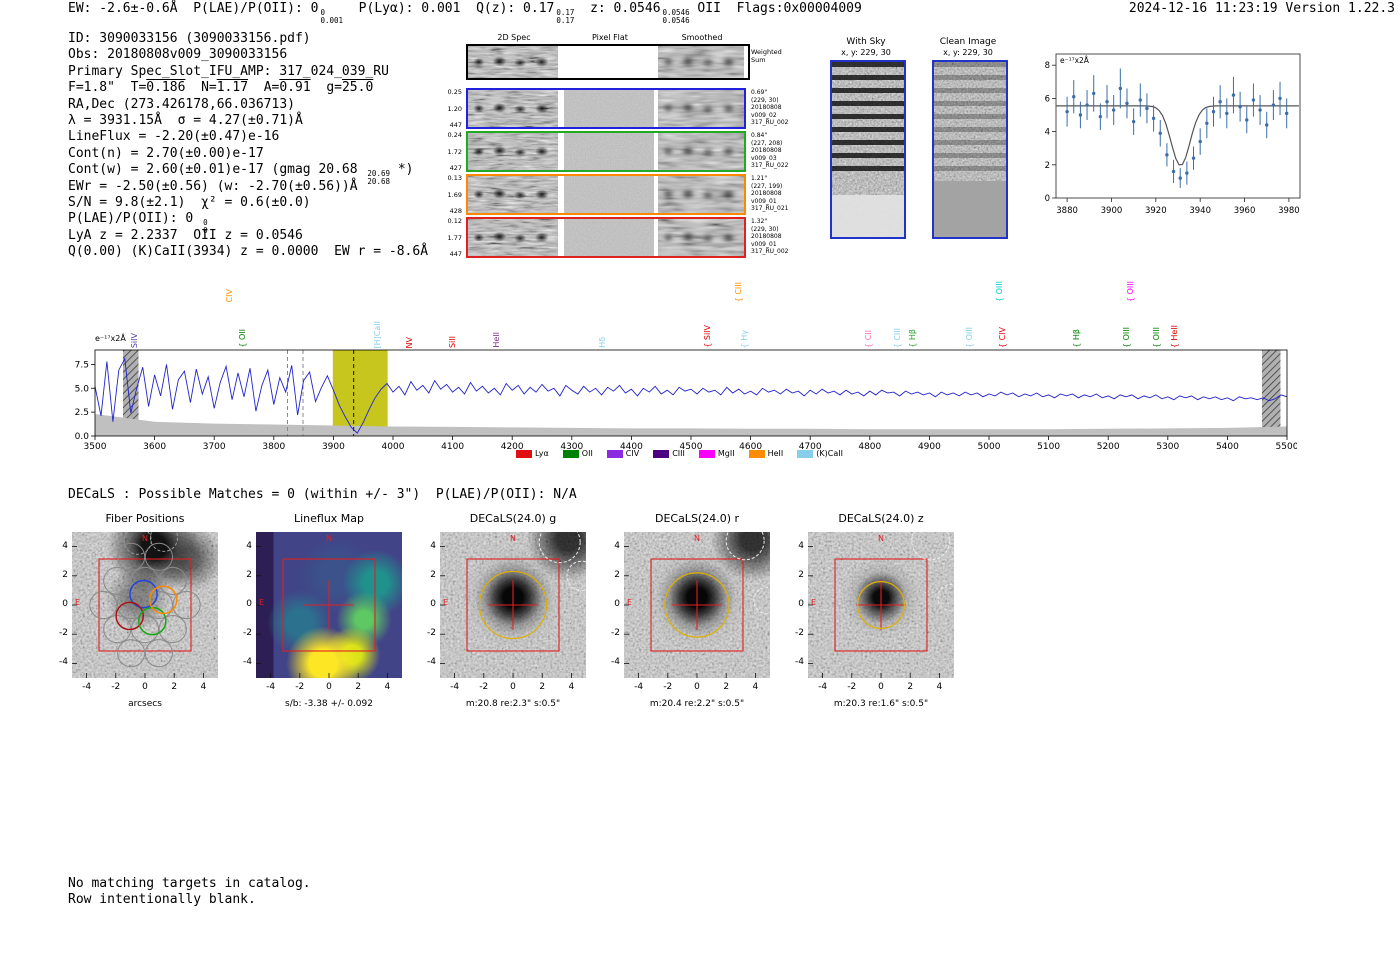  Describe the element at coordinates (449, 237) in the screenshot. I see `fiber-weight-values: 0.12 1.77 447` at that location.